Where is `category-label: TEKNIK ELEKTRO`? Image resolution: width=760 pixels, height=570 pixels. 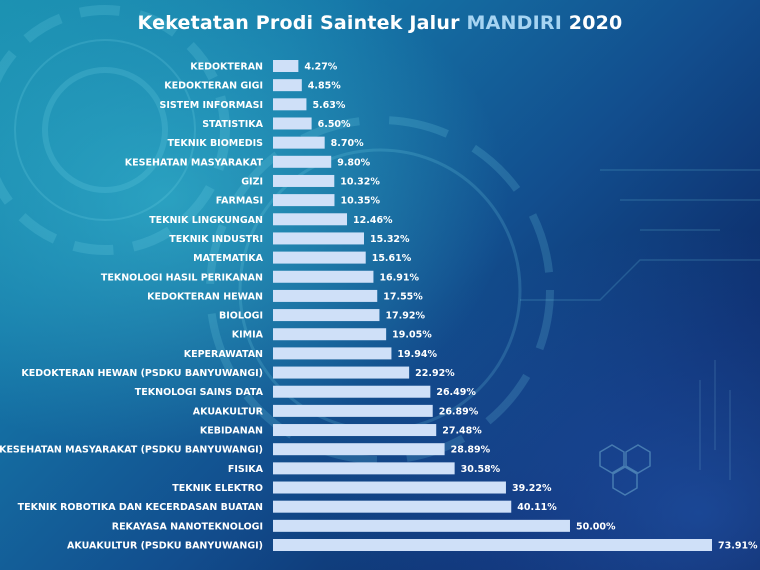
category-label: TEKNIK ELEKTRO is located at coordinates (217, 488).